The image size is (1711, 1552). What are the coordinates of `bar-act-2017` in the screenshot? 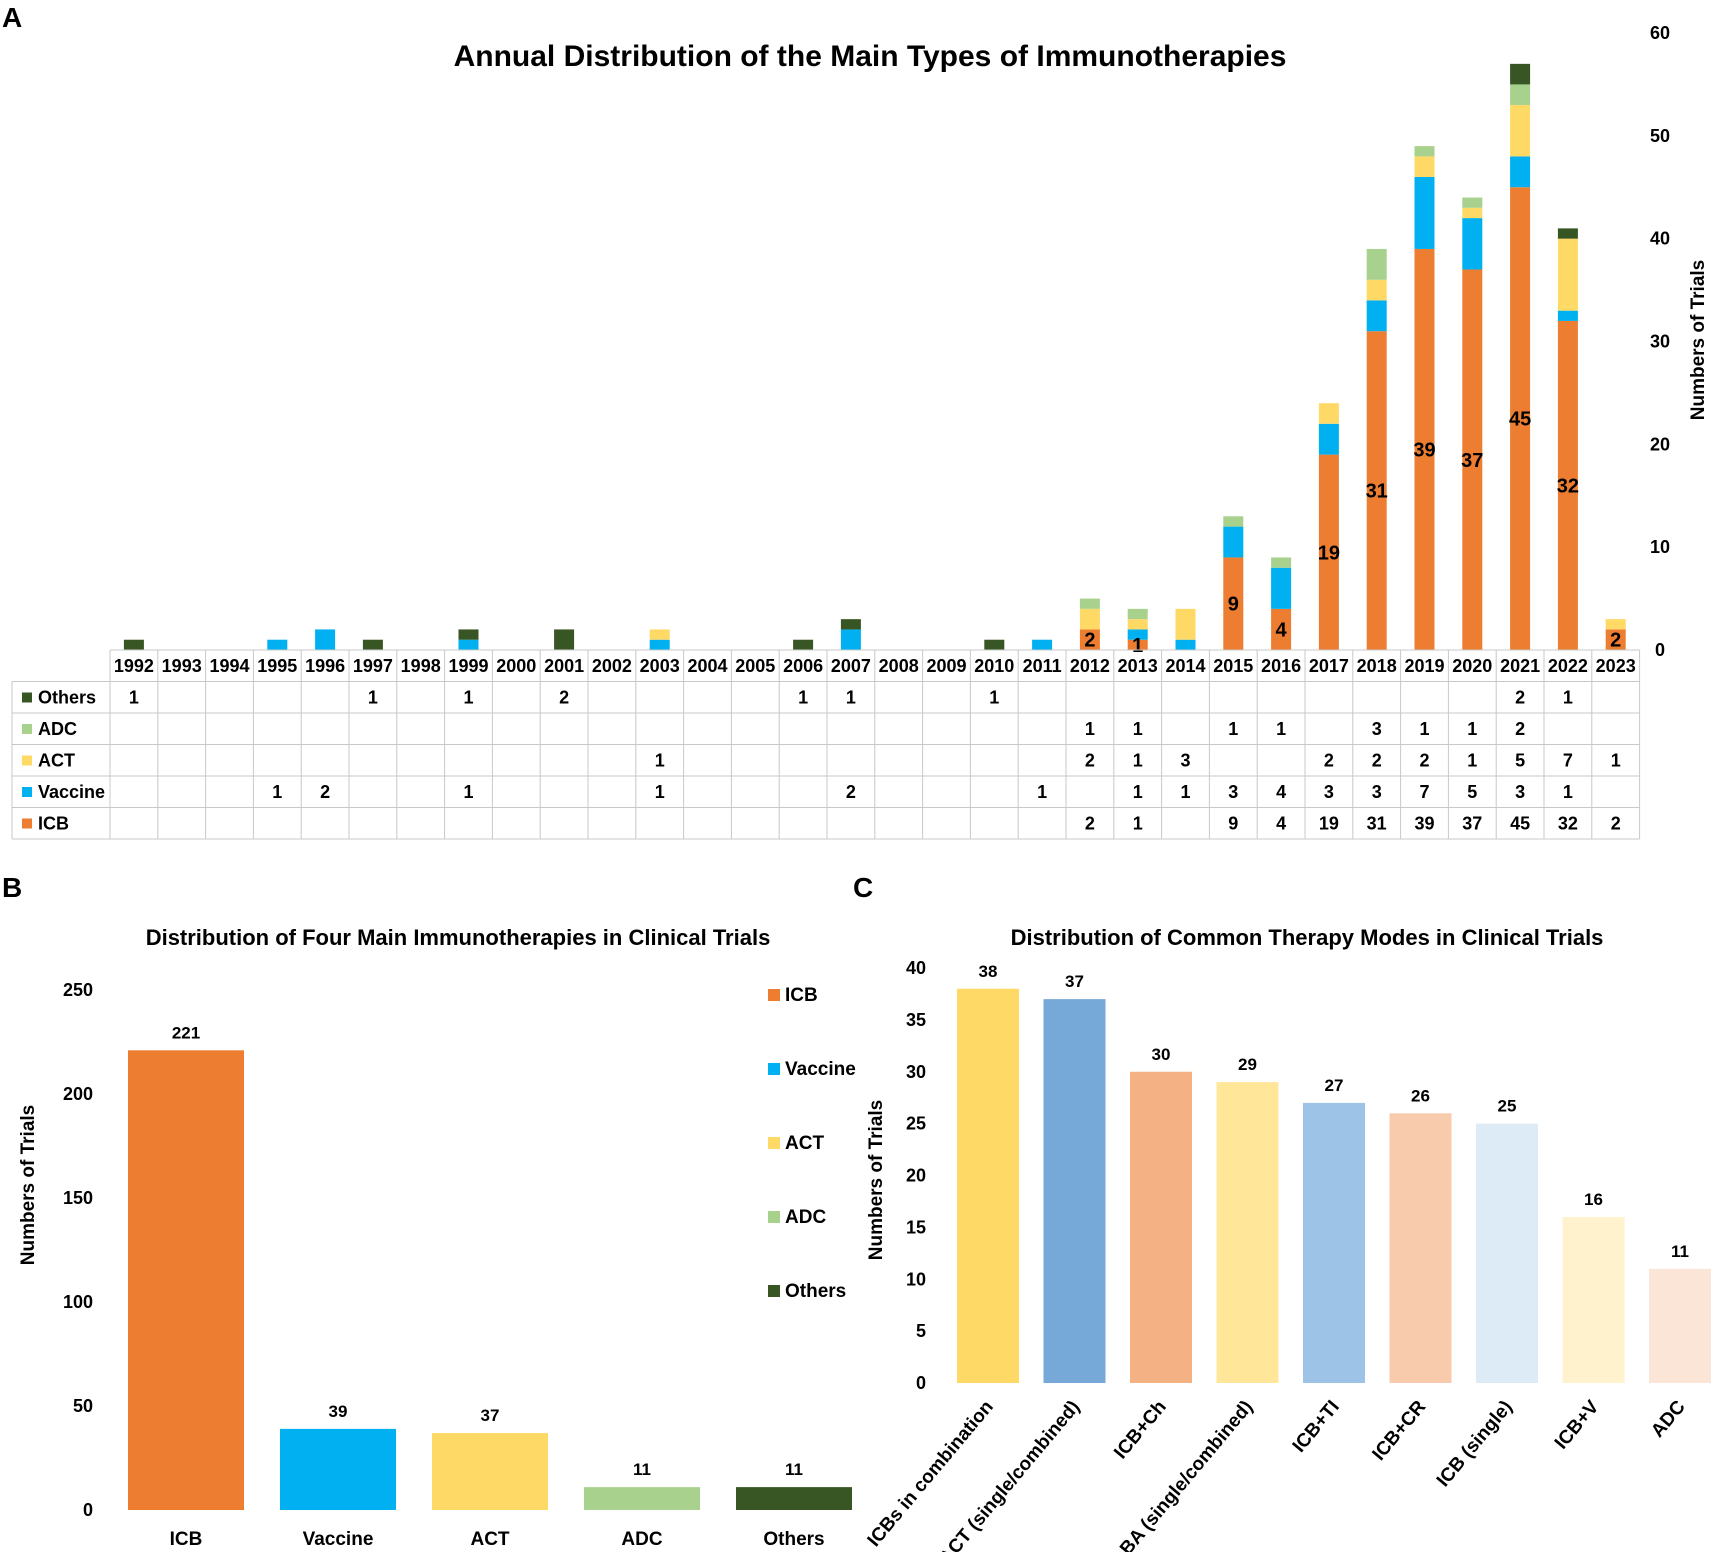 It's located at (1328, 413).